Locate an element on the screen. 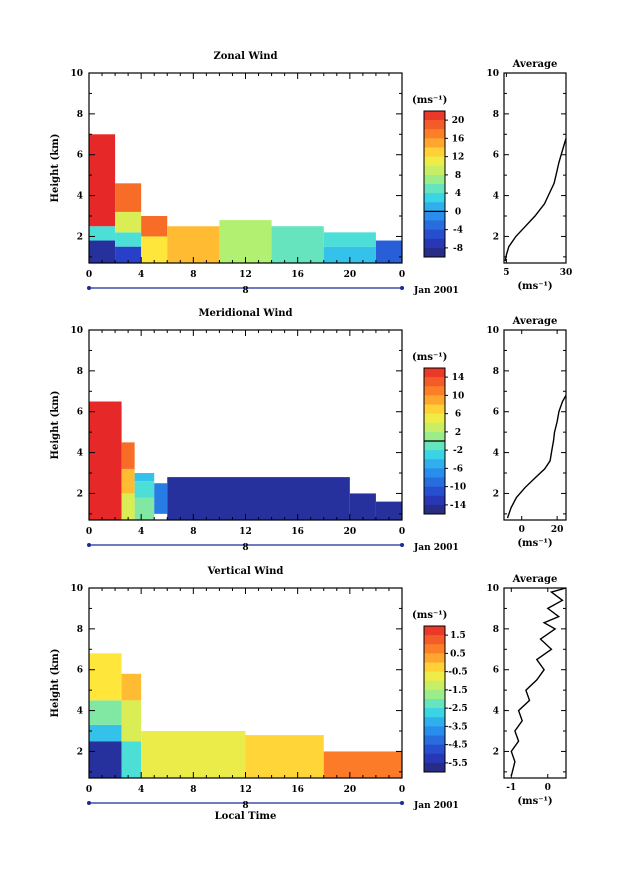  colorbar-tick-label: -14 is located at coordinates (458, 506).